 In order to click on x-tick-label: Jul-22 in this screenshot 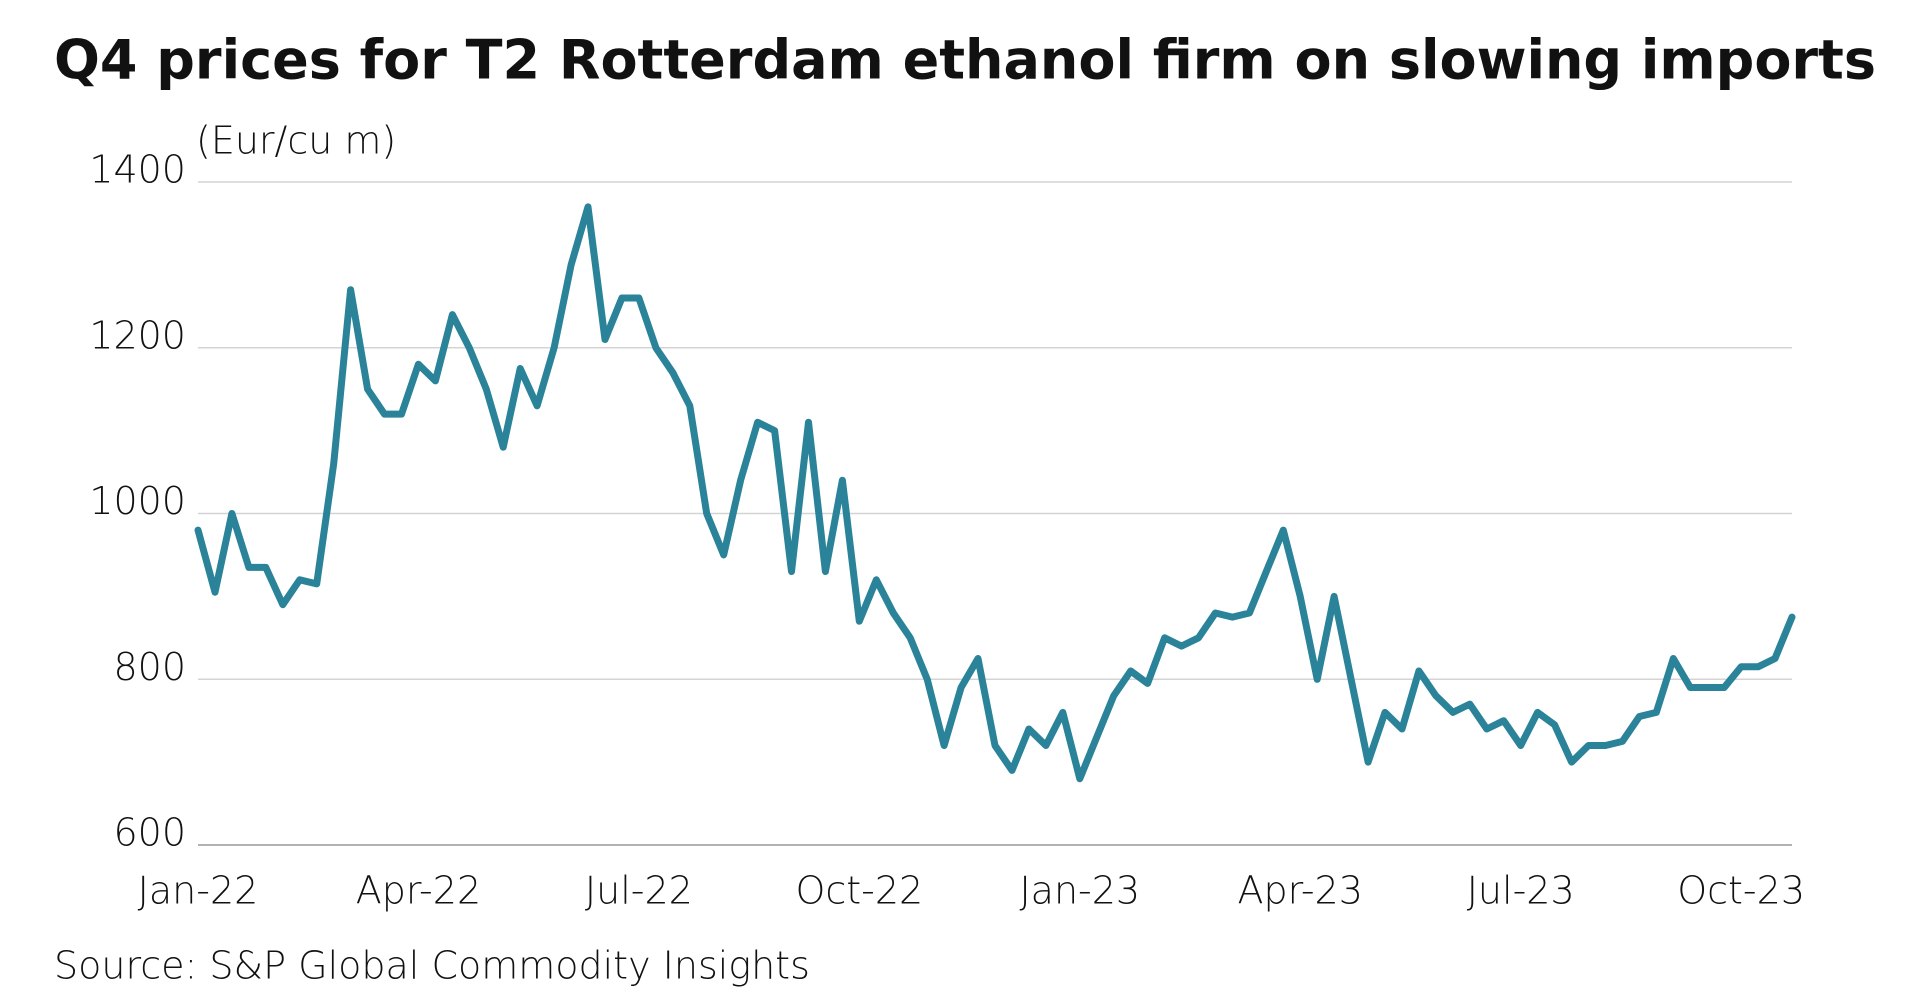, I will do `click(639, 891)`.